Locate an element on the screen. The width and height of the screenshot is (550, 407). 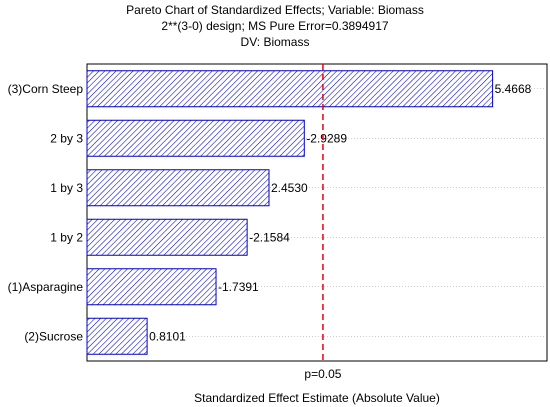
category-label: 1 by 2 is located at coordinates (66, 237).